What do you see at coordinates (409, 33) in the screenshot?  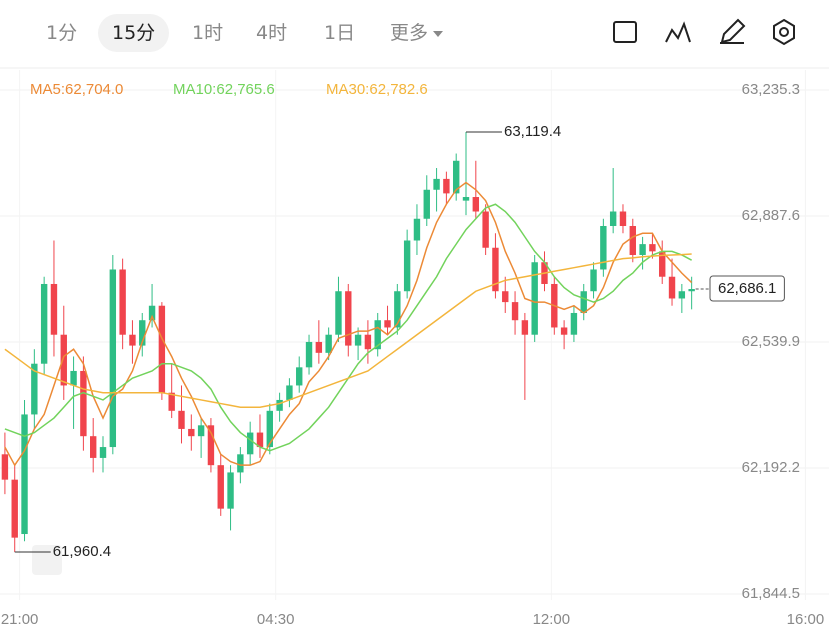 I see `tab-label: 更多` at bounding box center [409, 33].